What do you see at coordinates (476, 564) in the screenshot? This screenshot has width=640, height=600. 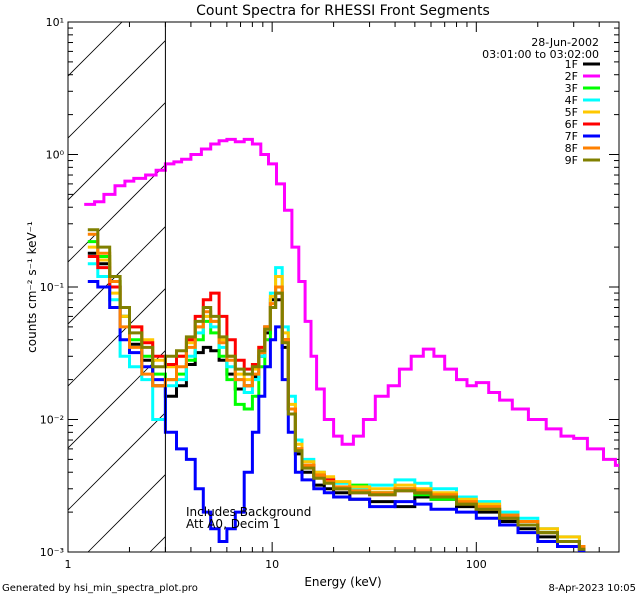 I see `x-tick-label: 100` at bounding box center [476, 564].